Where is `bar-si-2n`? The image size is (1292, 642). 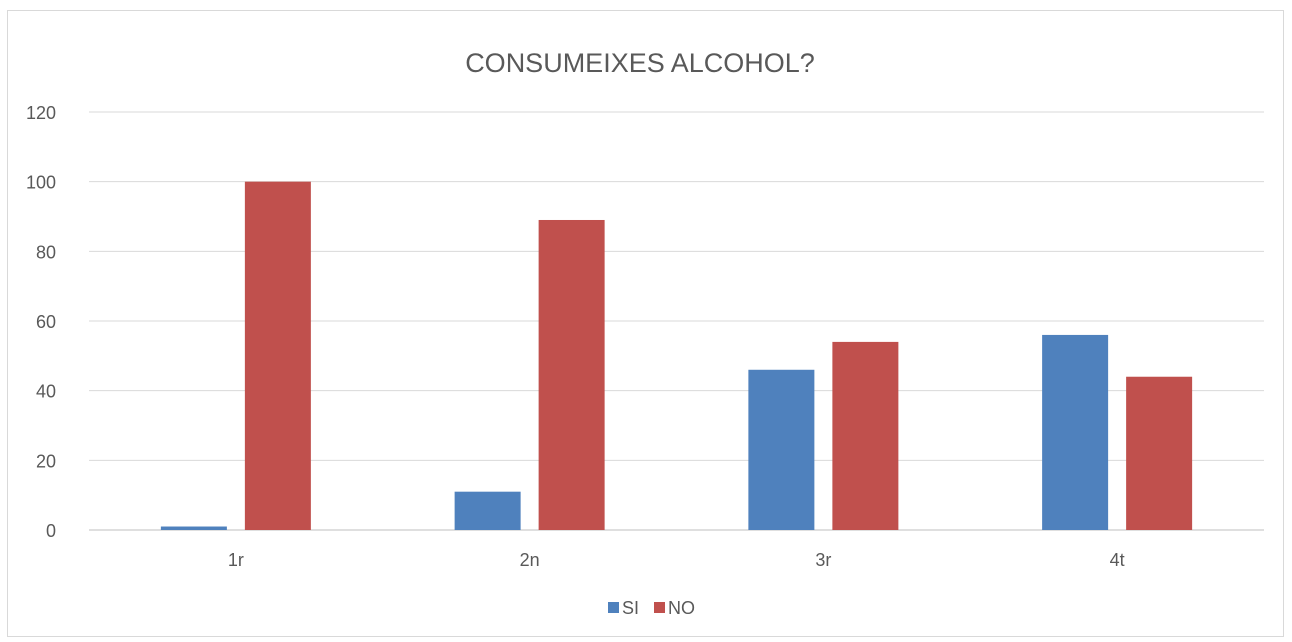 bar-si-2n is located at coordinates (487, 510).